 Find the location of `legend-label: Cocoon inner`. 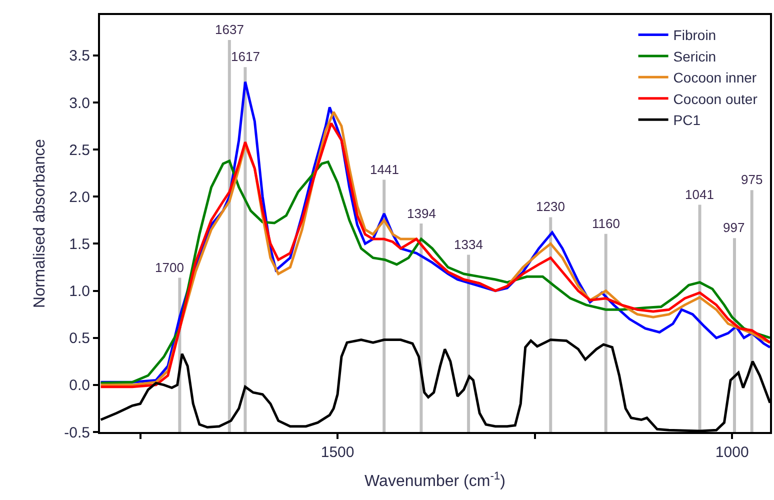

legend-label: Cocoon inner is located at coordinates (715, 78).